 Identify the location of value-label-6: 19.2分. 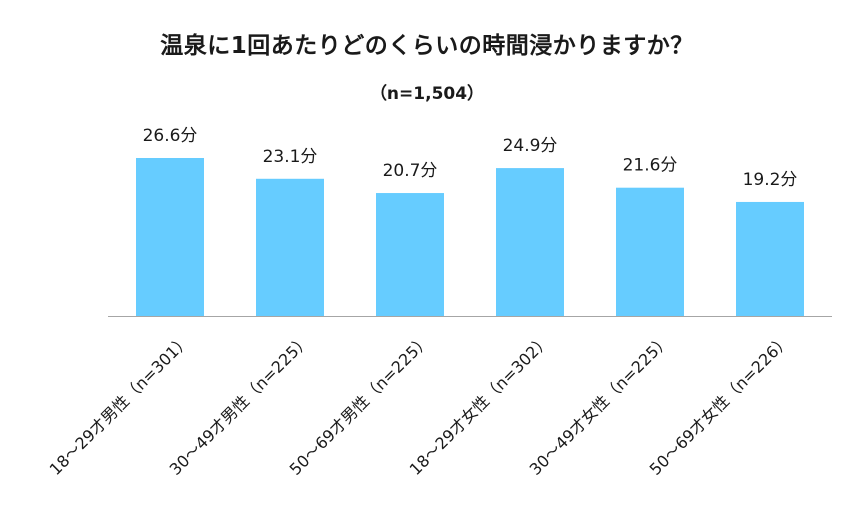
(770, 180).